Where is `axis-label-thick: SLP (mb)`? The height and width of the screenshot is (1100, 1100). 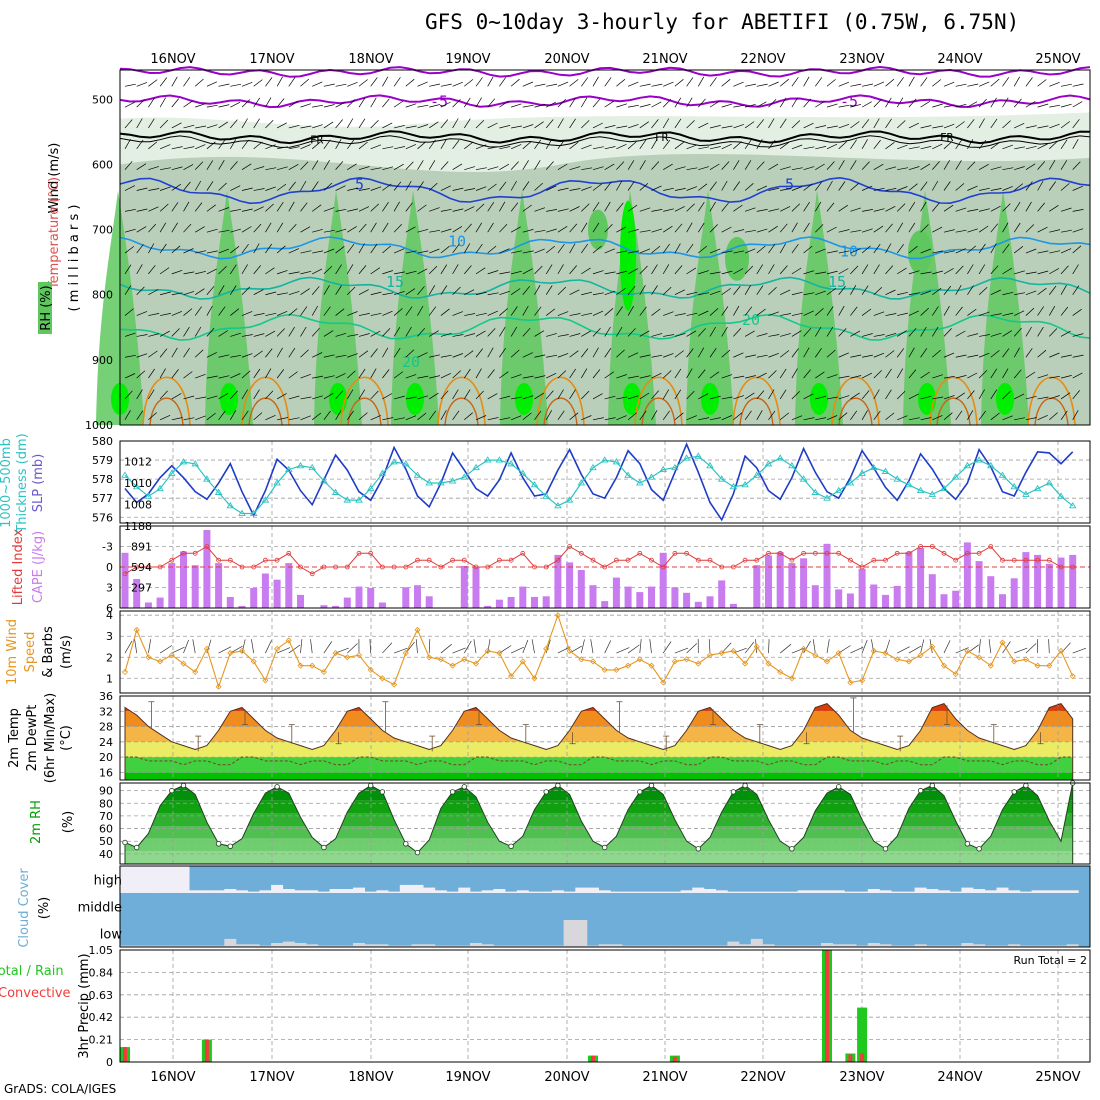
axis-label-thick: SLP (mb) is located at coordinates (38, 483).